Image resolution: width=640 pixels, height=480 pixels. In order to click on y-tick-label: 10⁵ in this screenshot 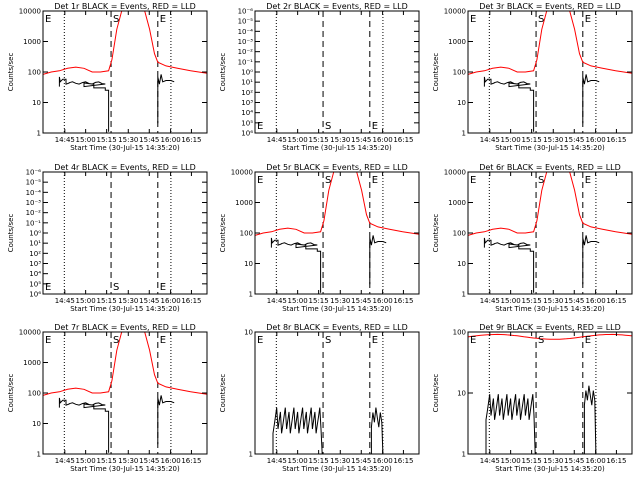, I will do `click(35, 284)`.